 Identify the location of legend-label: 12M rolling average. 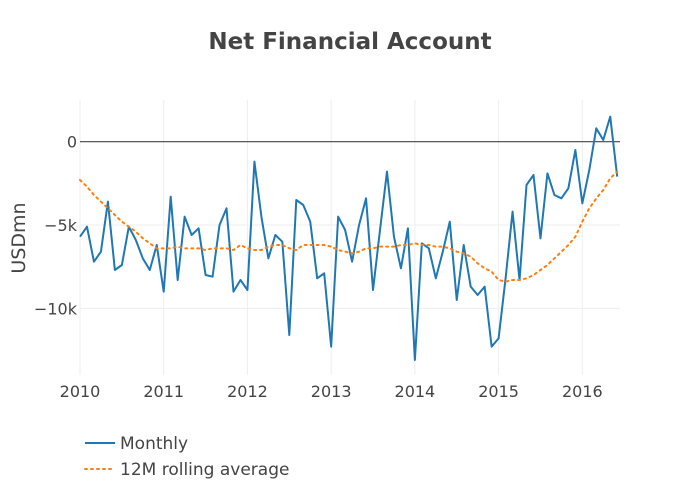
(204, 470).